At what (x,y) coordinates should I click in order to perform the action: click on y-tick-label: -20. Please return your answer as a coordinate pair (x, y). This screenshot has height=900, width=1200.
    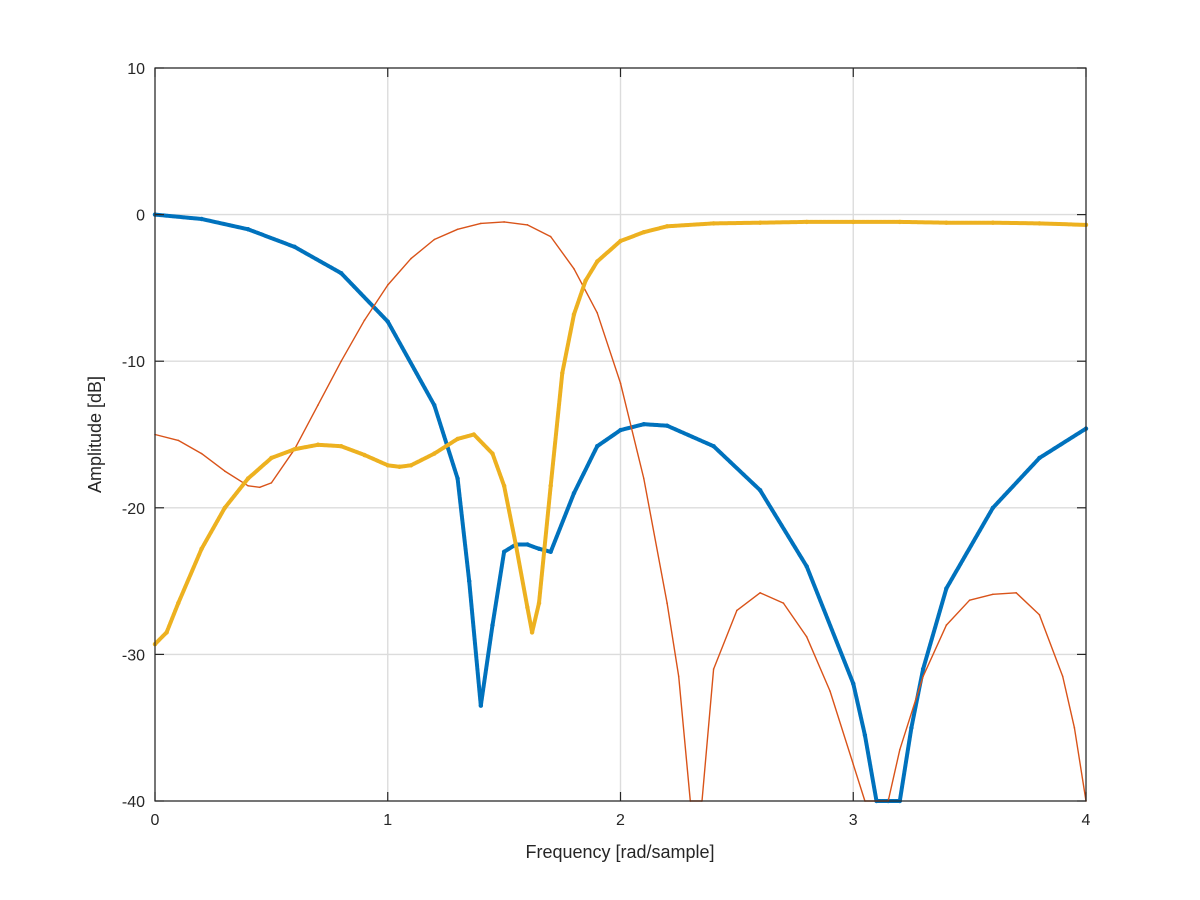
    Looking at the image, I should click on (133, 509).